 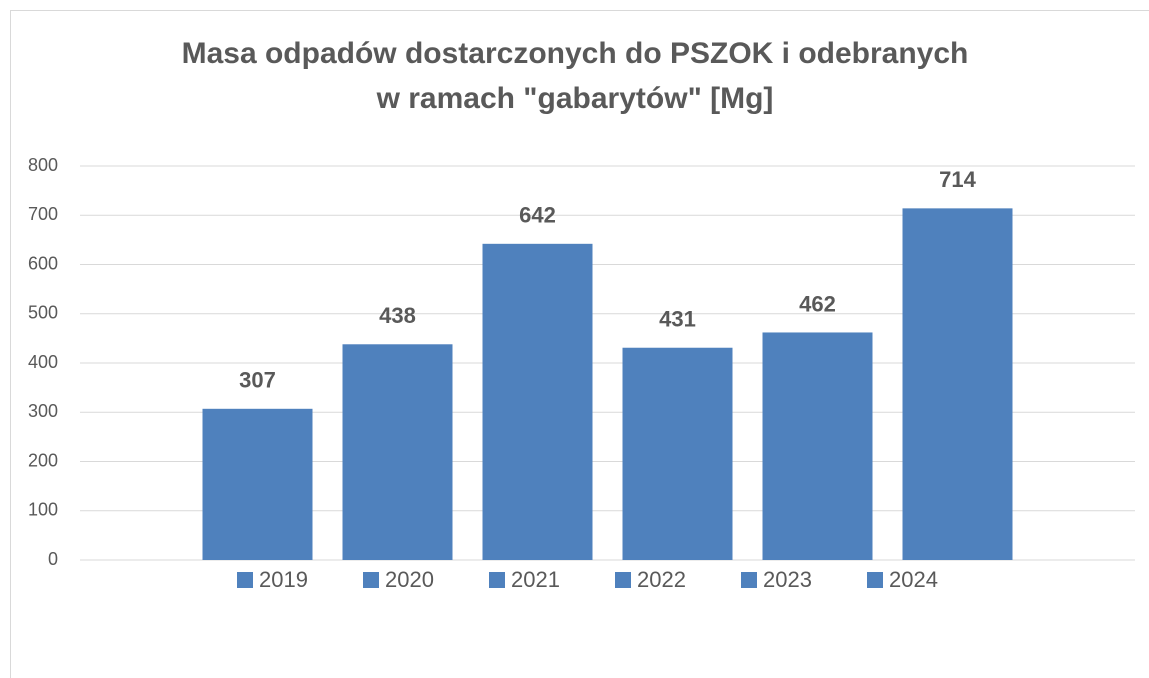 What do you see at coordinates (43, 411) in the screenshot?
I see `y-tick-label: 300` at bounding box center [43, 411].